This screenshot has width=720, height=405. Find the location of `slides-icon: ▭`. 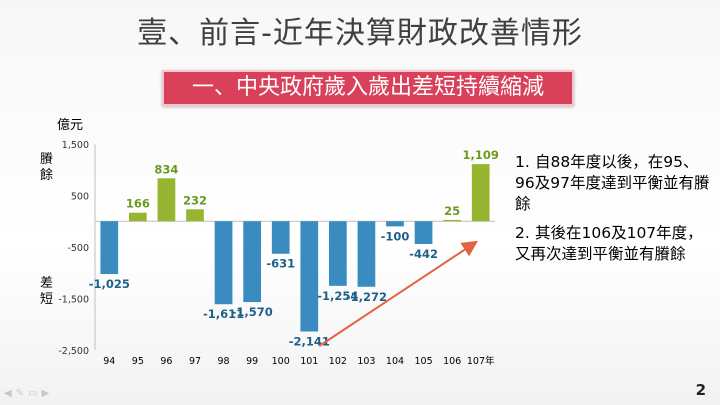

slides-icon: ▭ is located at coordinates (35, 393).